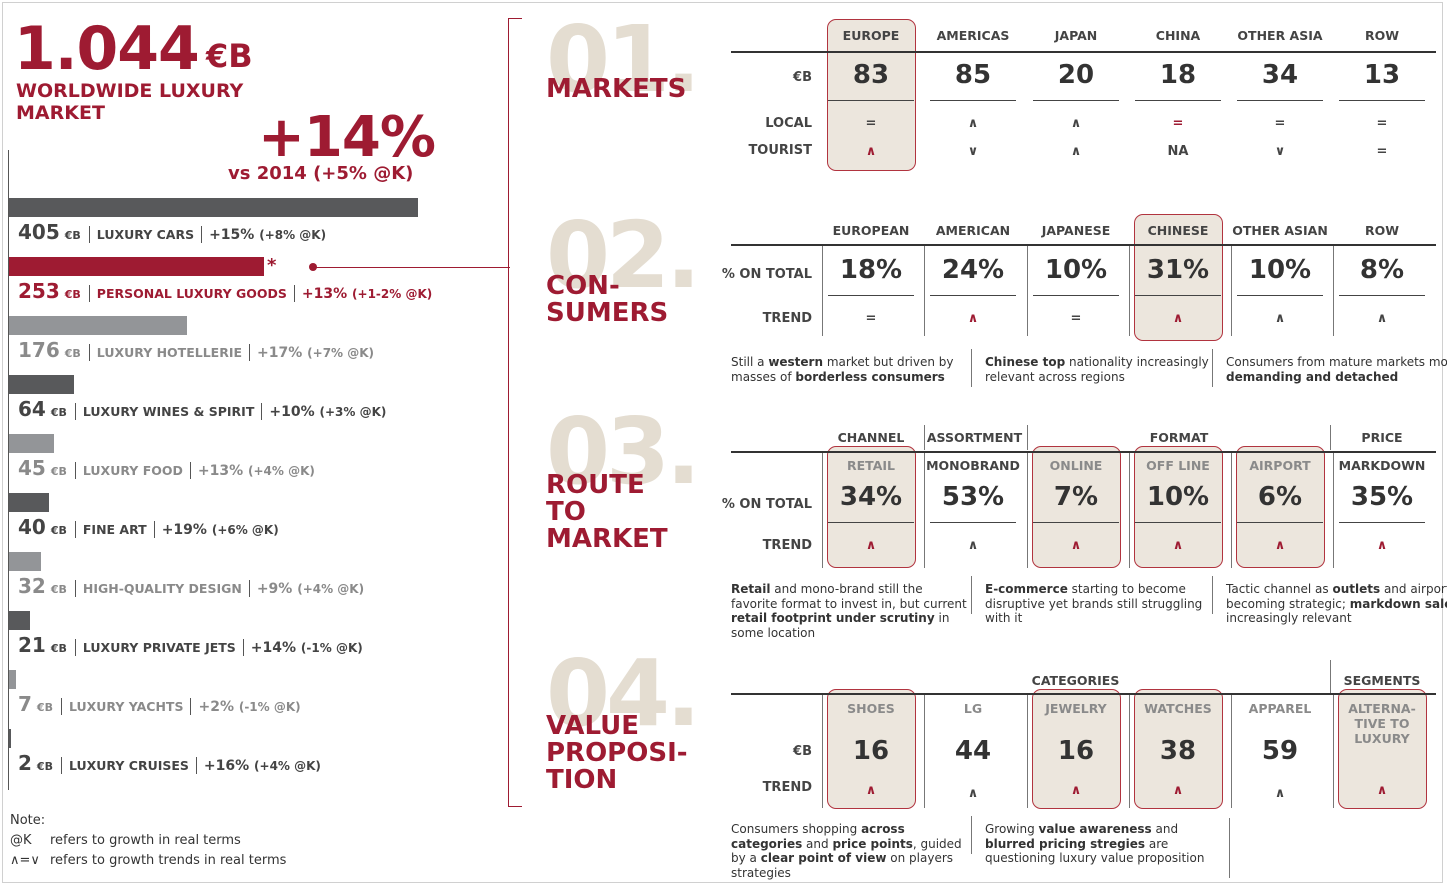 The image size is (1447, 888). I want to click on segment-growth: +19% (+6% @K), so click(220, 530).